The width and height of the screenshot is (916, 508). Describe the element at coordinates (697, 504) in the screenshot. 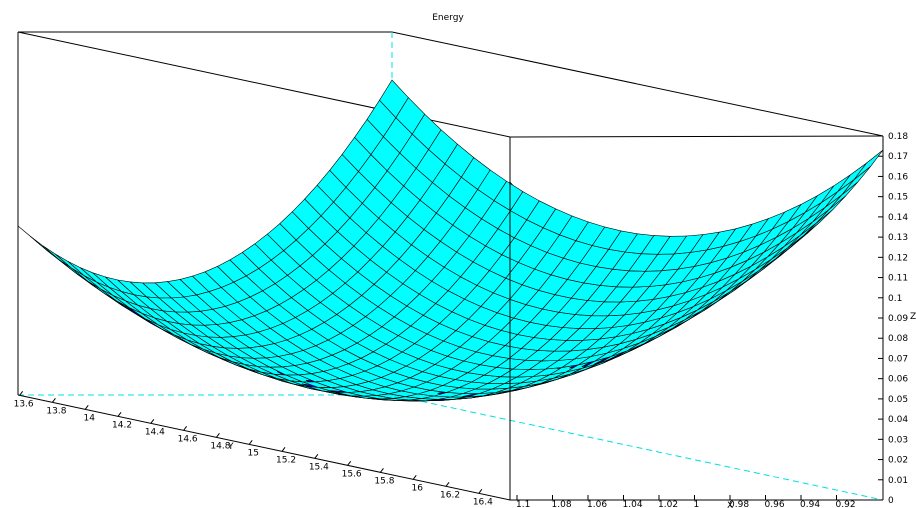

I see `x-tick-label: 1` at that location.